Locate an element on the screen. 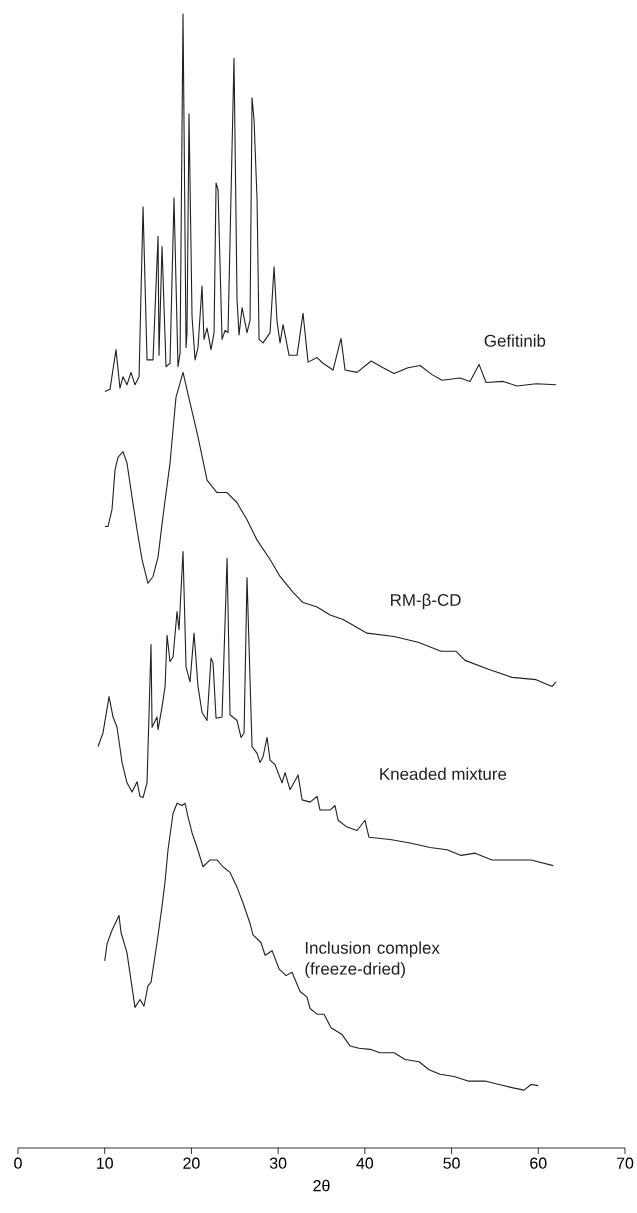 The image size is (637, 1213). series-label: RM-β-CD is located at coordinates (425, 601).